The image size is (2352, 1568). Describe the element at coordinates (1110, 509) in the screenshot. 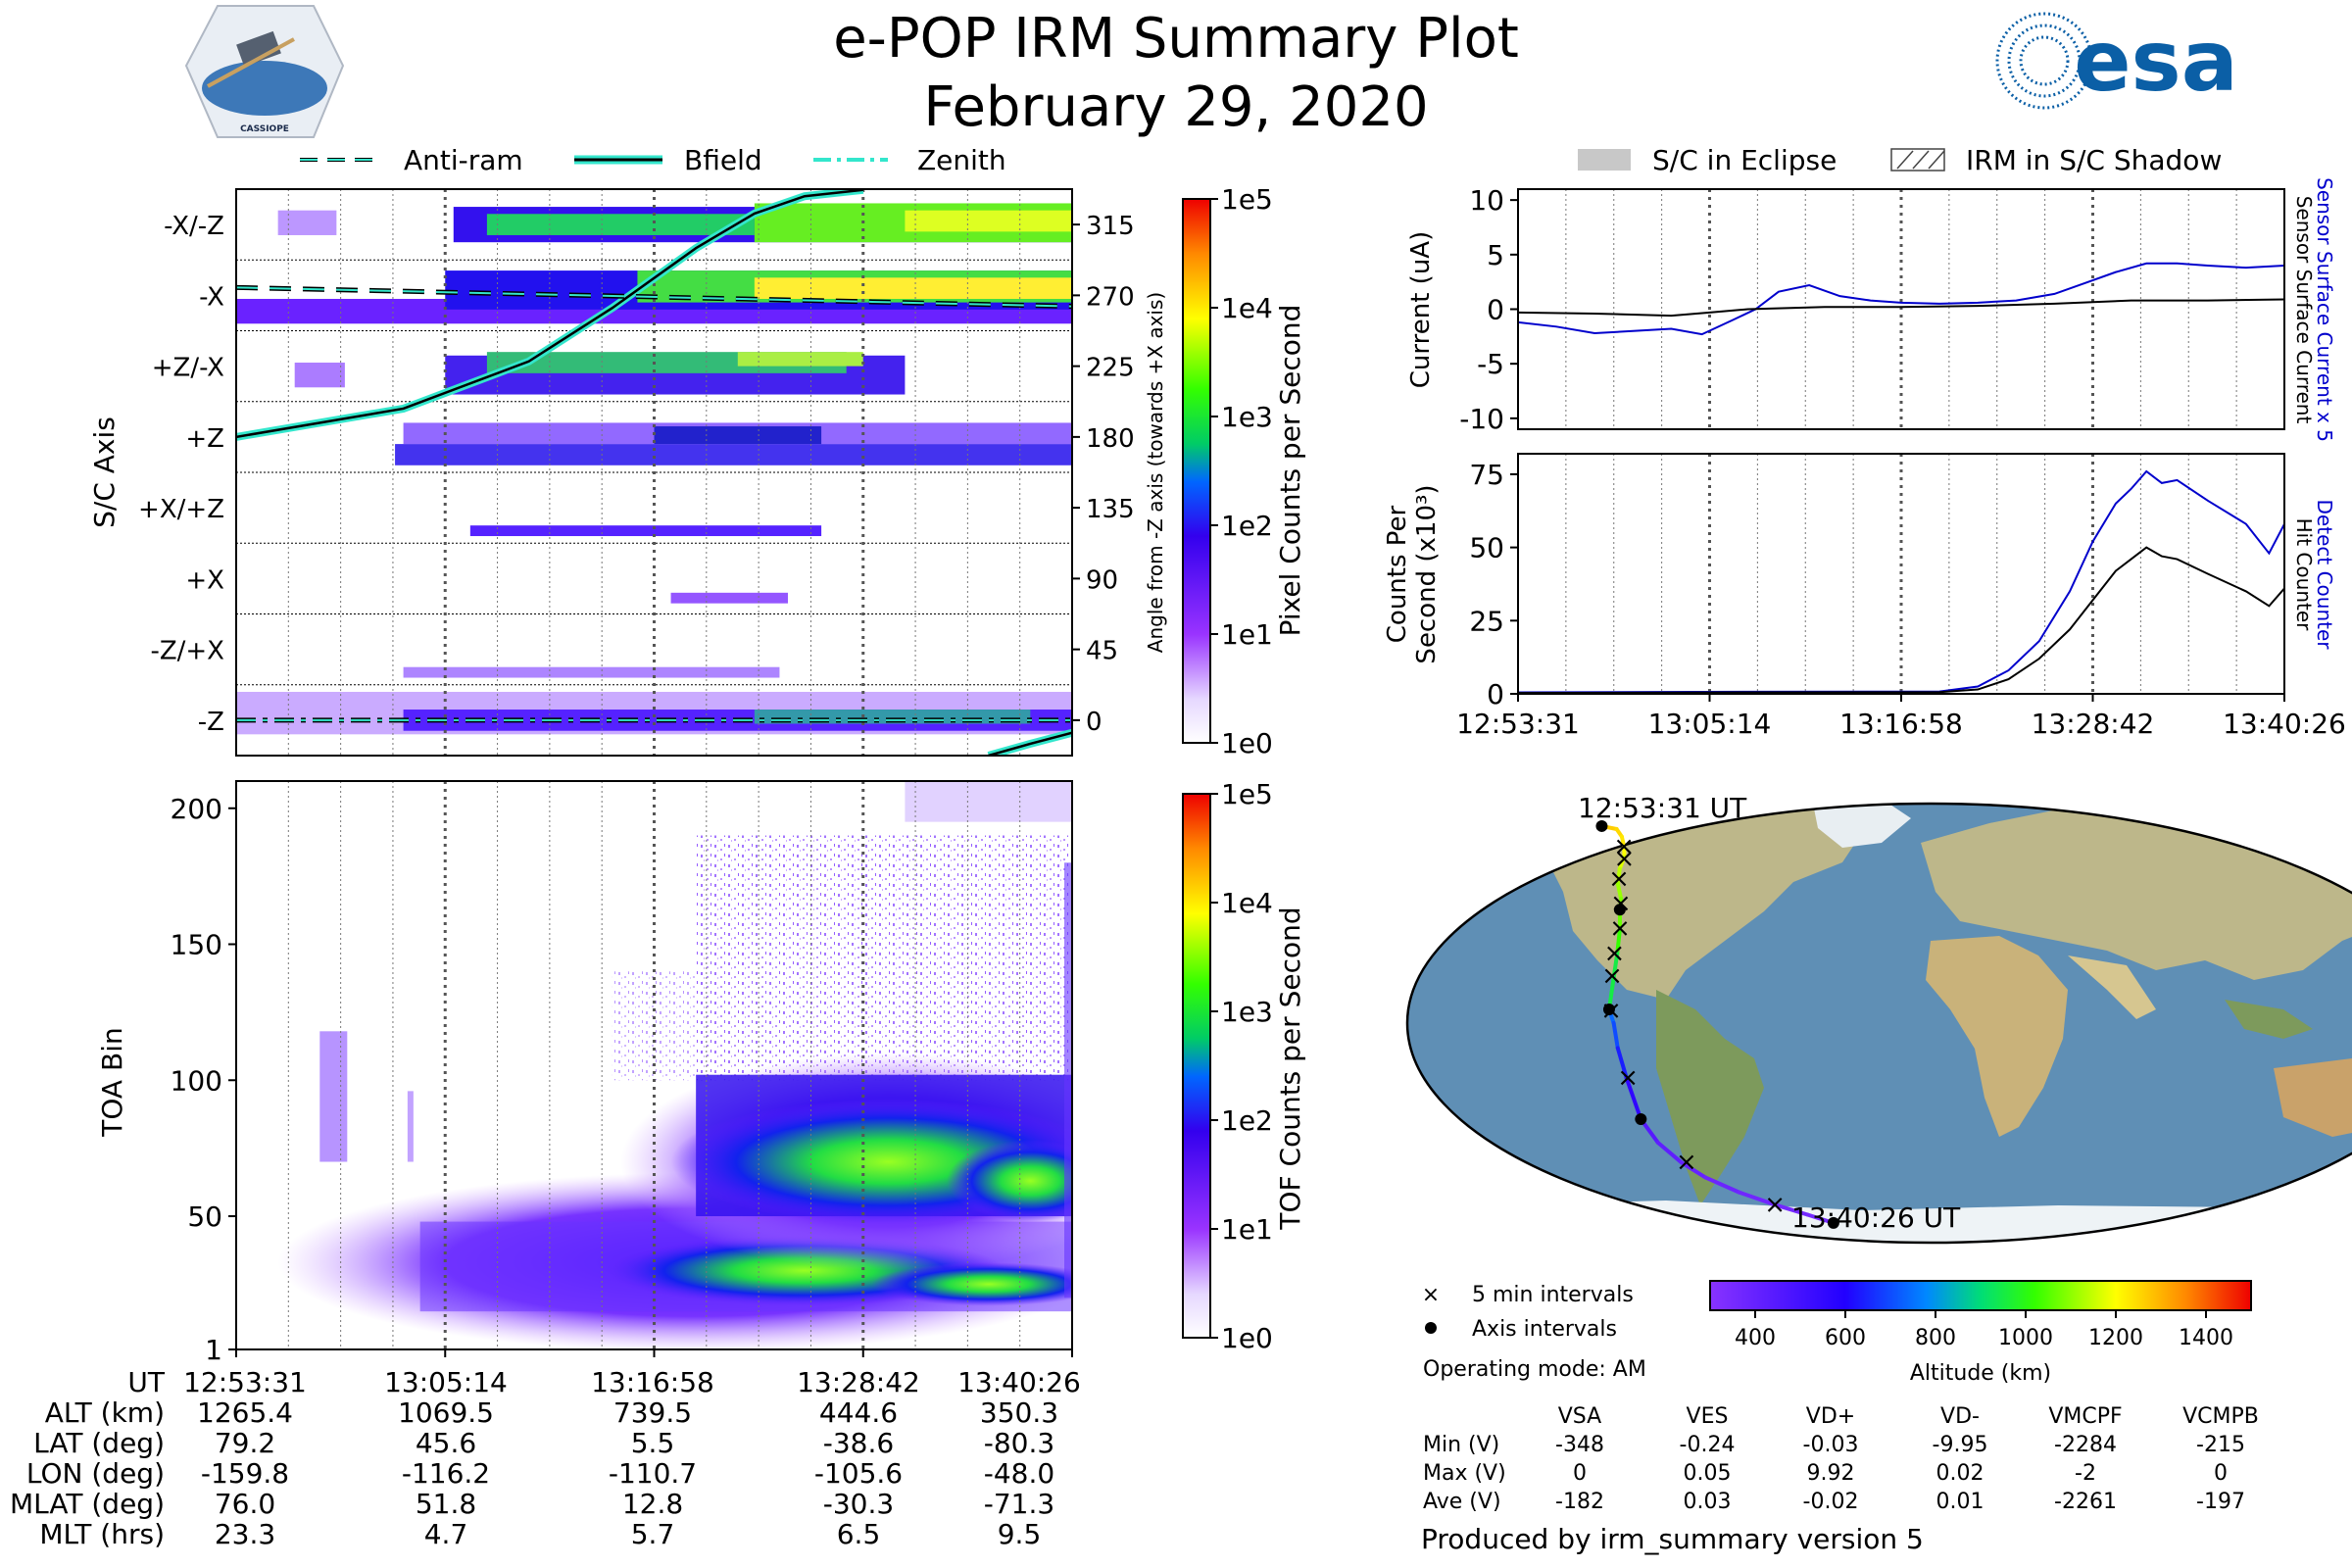

I see `sc-angle-tick-label: 135` at that location.